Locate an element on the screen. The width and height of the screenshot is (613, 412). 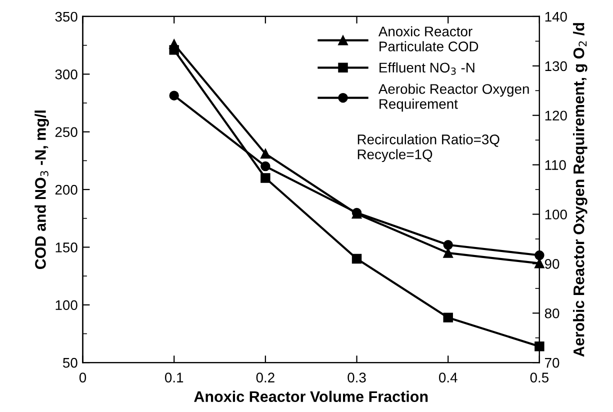
legend-label: Aerobic Reactor Oxygen Requirement is located at coordinates (453, 98).